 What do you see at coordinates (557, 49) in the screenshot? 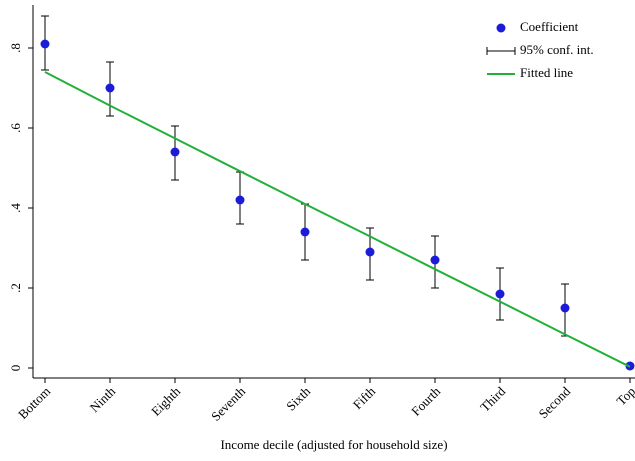
I see `legend-label: 95% conf. int.` at bounding box center [557, 49].